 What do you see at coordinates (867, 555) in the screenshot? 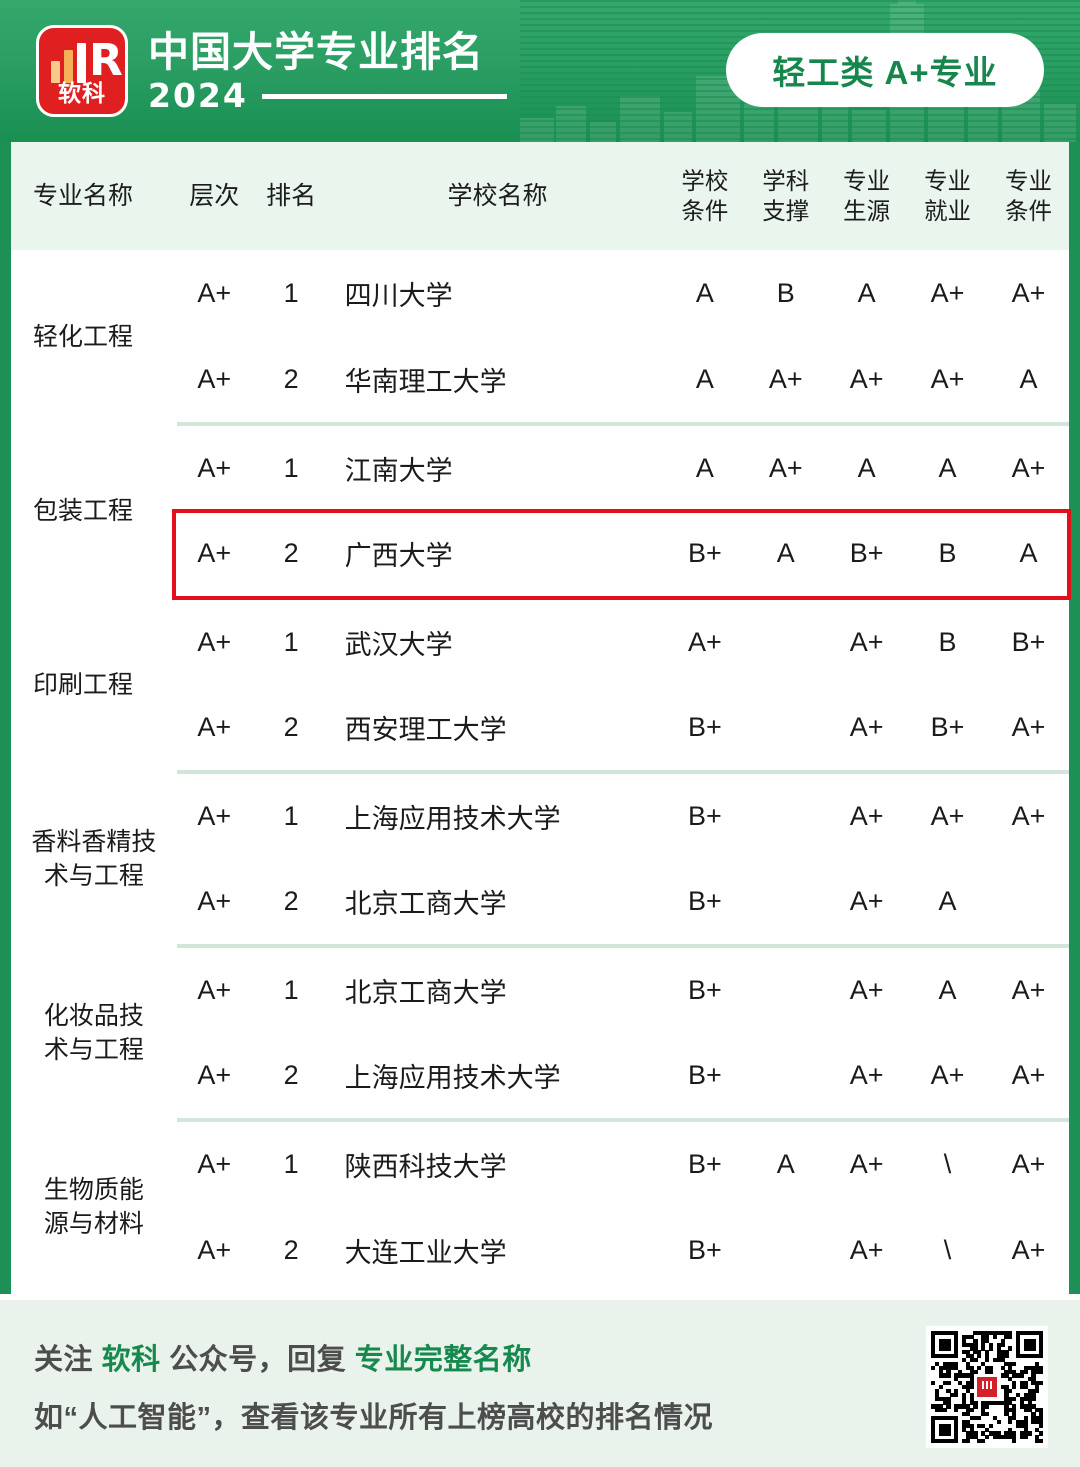
I see `grade-cell-3: B+` at bounding box center [867, 555].